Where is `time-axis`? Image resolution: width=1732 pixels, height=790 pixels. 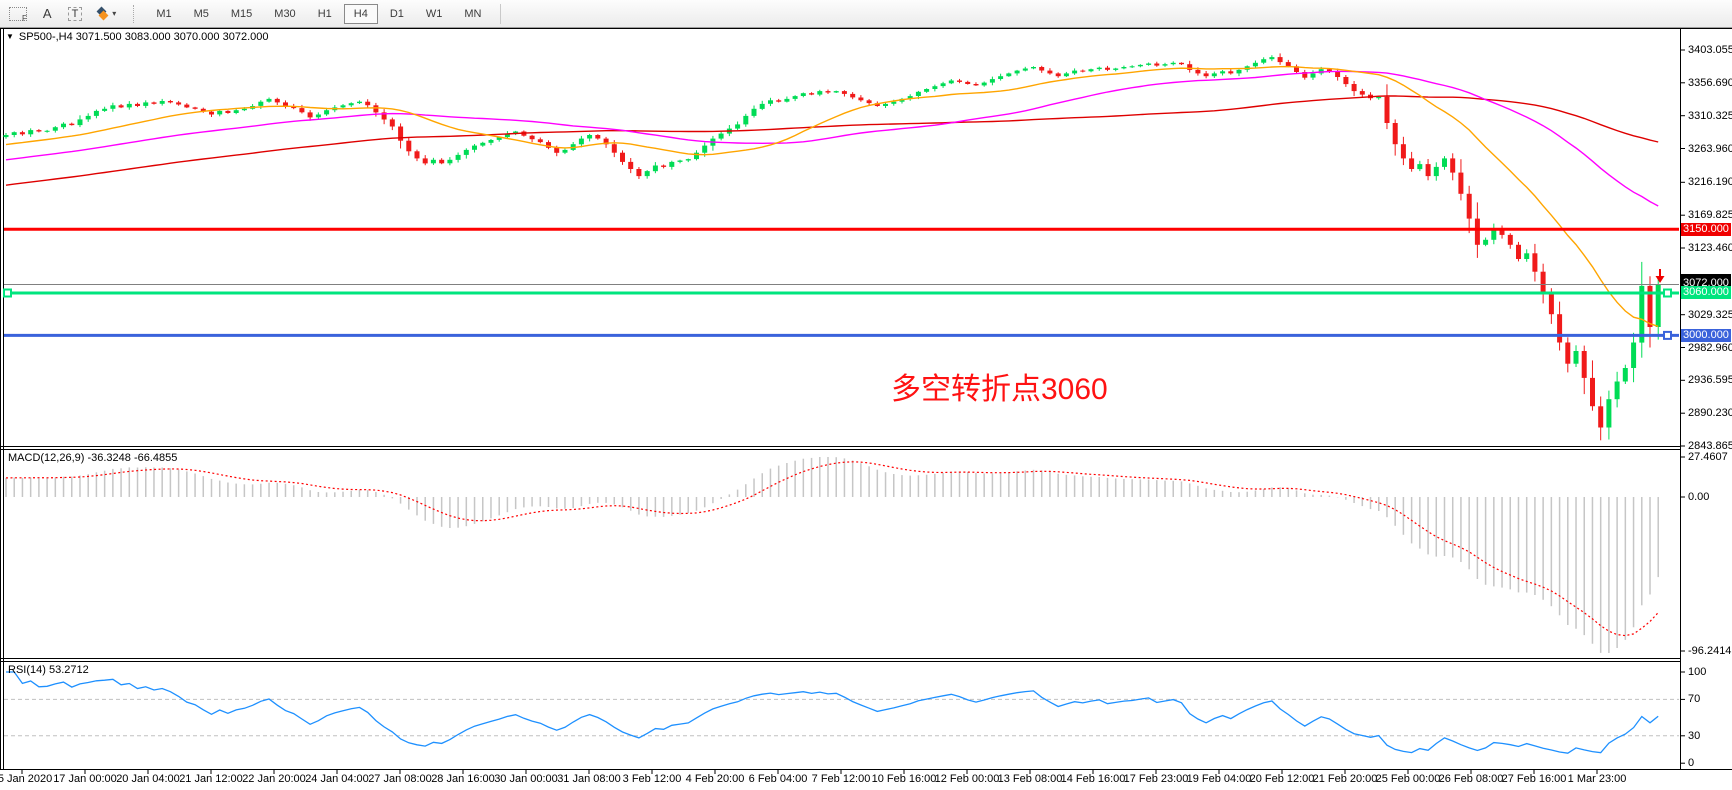 time-axis is located at coordinates (809, 771).